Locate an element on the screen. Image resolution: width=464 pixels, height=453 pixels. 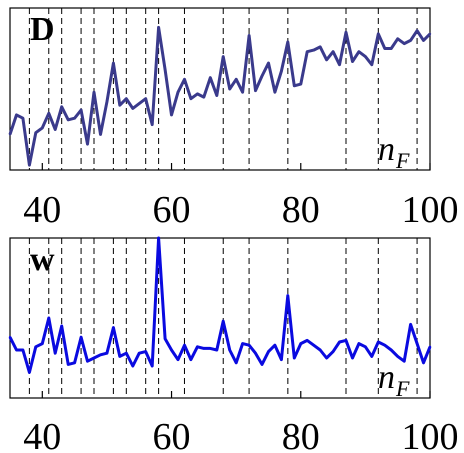
panel-label: w is located at coordinates (42, 259).